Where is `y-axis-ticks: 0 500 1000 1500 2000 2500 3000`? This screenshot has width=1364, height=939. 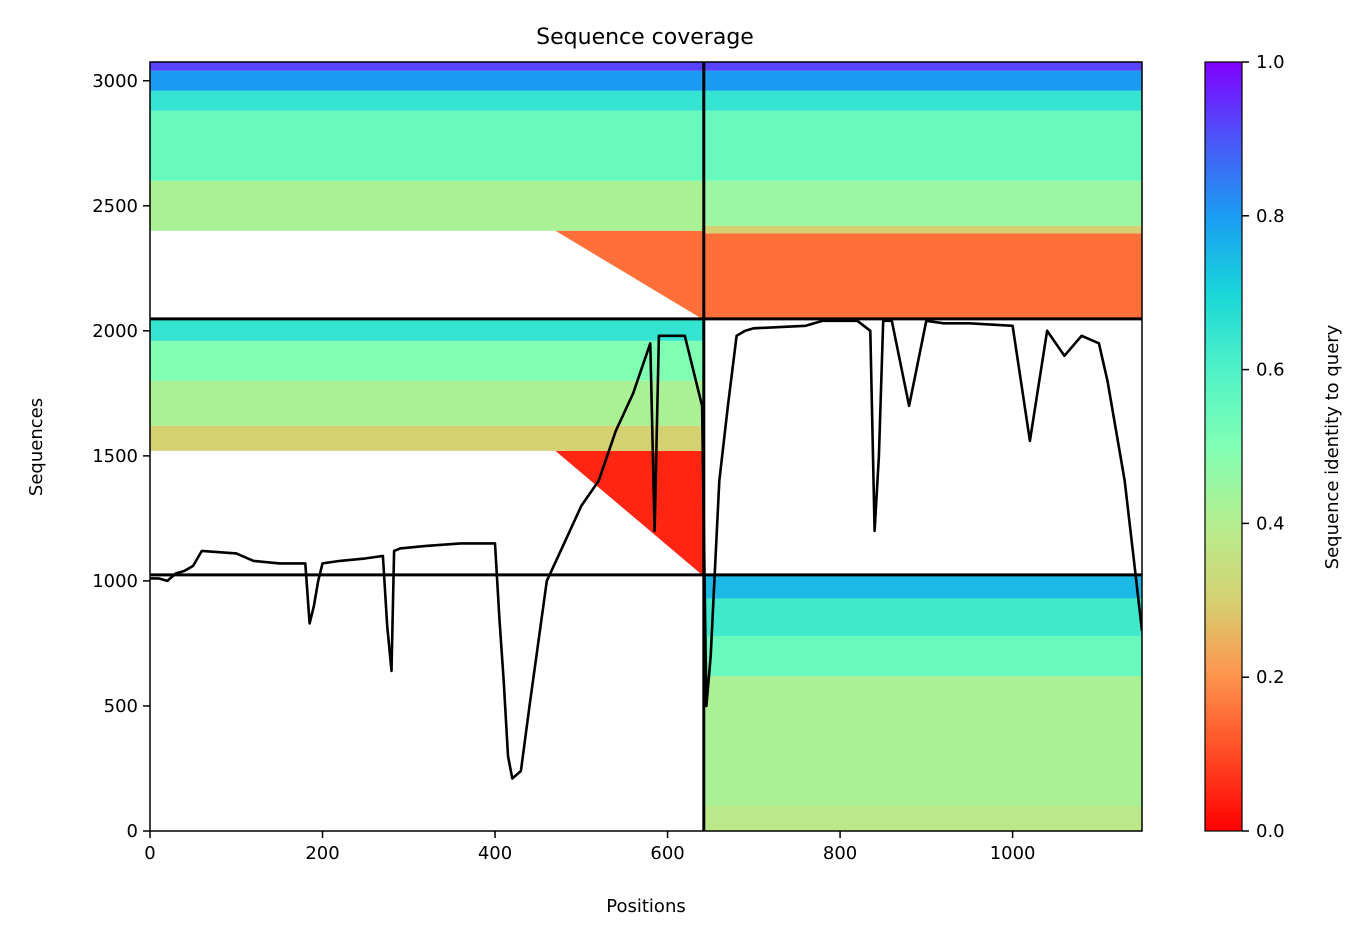 y-axis-ticks: 0 500 1000 1500 2000 2500 3000 is located at coordinates (121, 456).